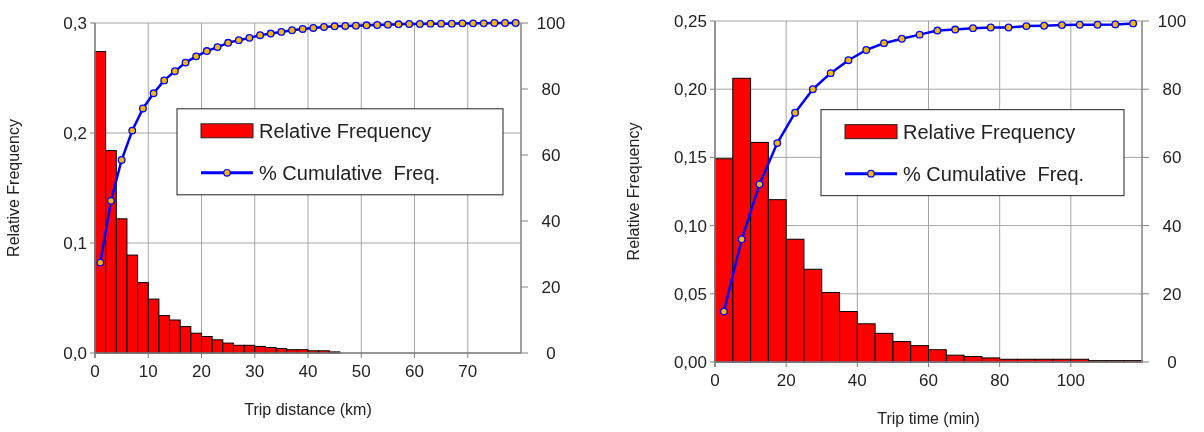 This screenshot has height=432, width=1204. Describe the element at coordinates (690, 21) in the screenshot. I see `y-tick-label: 0,25` at that location.